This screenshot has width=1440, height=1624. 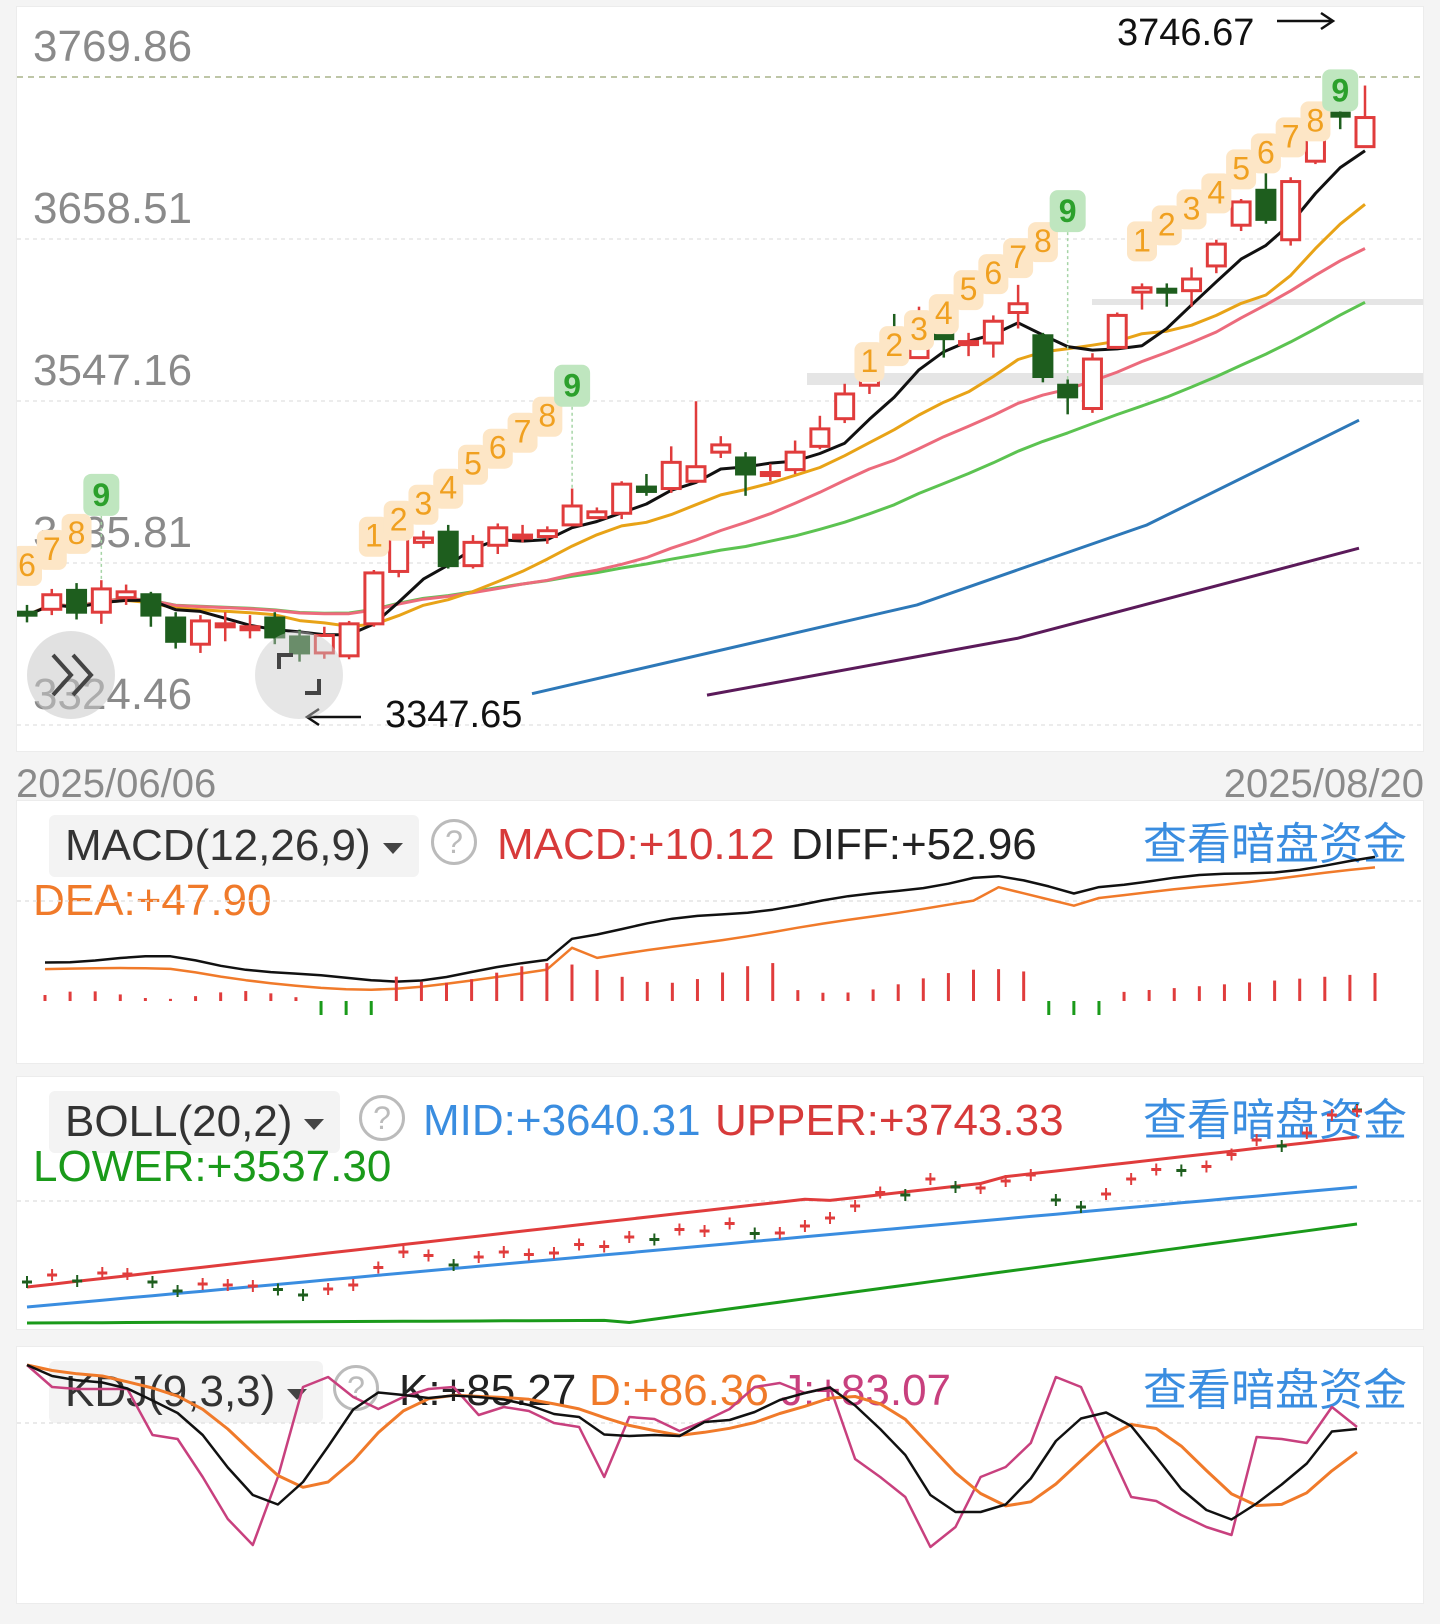 I want to click on y-axis-label: 3547.16, so click(x=112, y=370).